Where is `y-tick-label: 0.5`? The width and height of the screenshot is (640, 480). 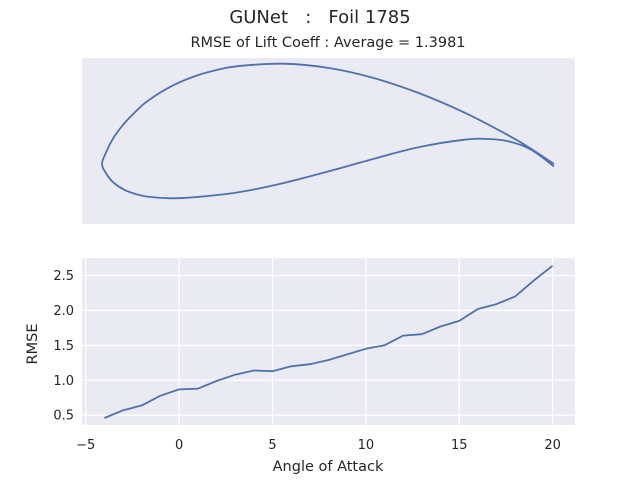 y-tick-label: 0.5 is located at coordinates (63, 416).